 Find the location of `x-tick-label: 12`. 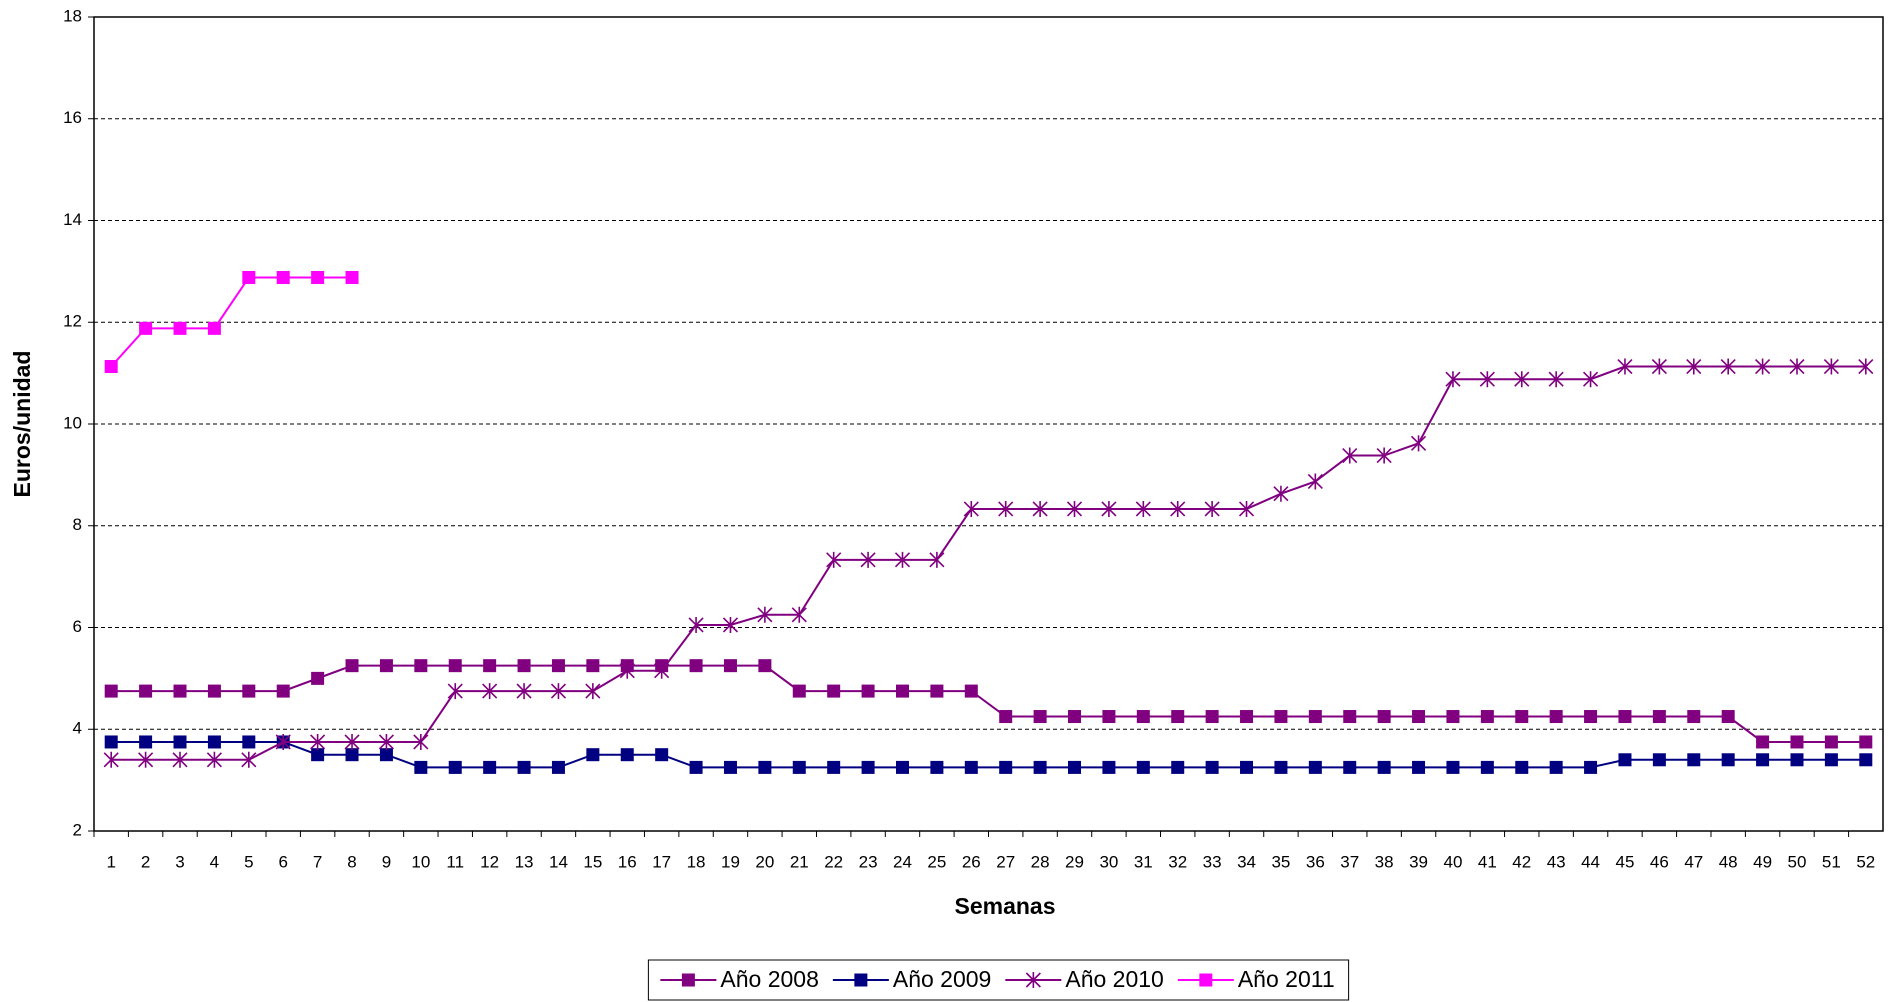

x-tick-label: 12 is located at coordinates (489, 861).